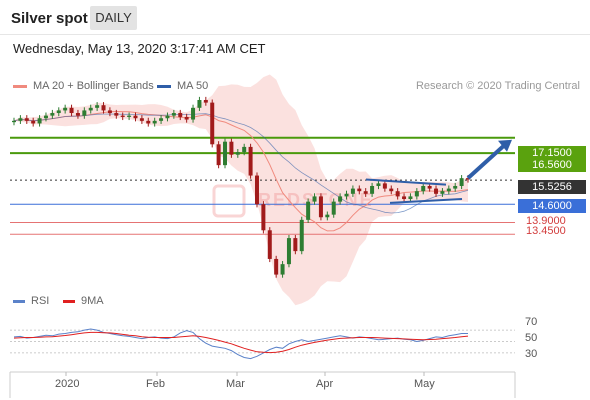 The width and height of the screenshot is (590, 400). What do you see at coordinates (164, 86) in the screenshot?
I see `legend-ma50-swatch` at bounding box center [164, 86].